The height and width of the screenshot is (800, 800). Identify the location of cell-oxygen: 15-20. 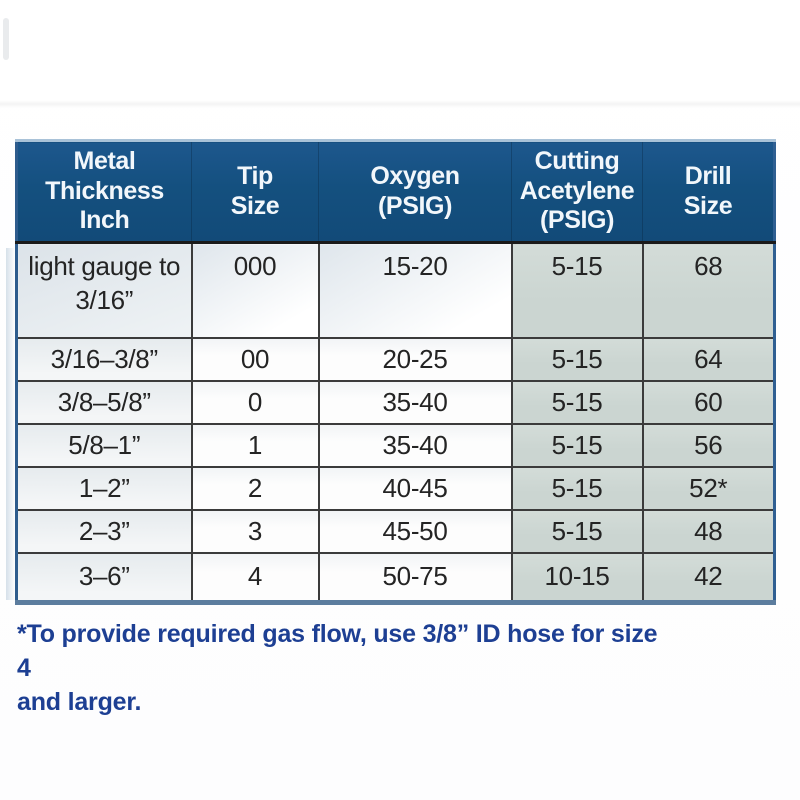
(415, 290).